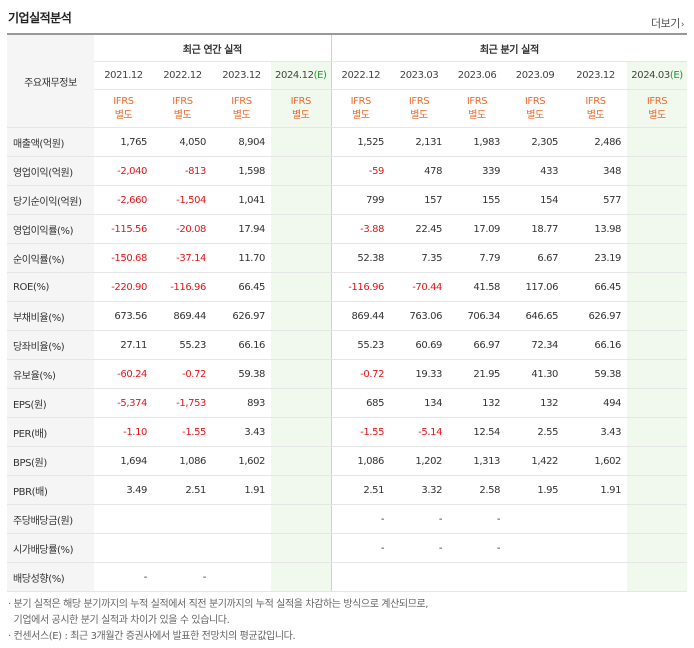 The height and width of the screenshot is (648, 694). I want to click on label-header: 주요재무정보, so click(50, 80).